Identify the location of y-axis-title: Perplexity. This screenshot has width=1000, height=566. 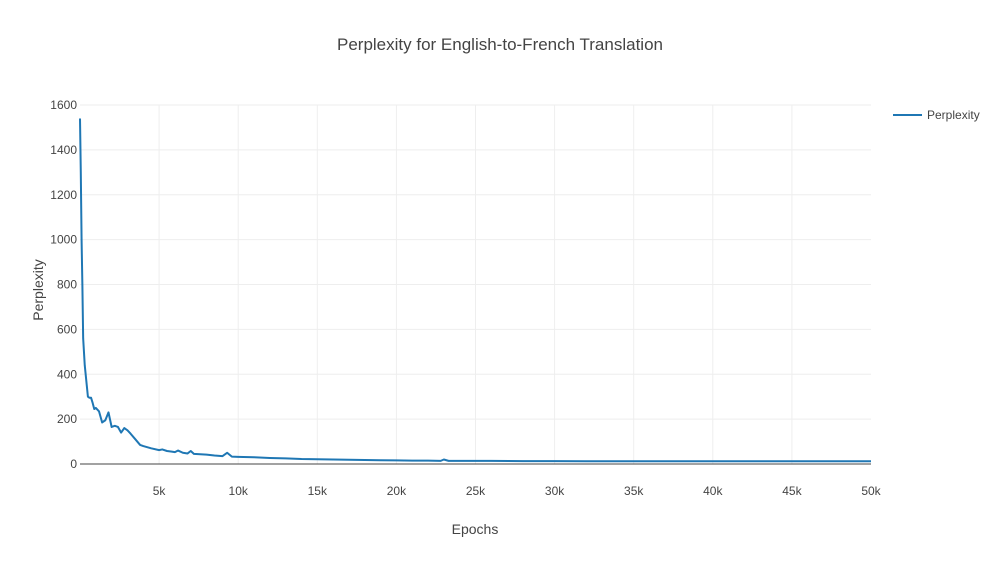
(38, 289).